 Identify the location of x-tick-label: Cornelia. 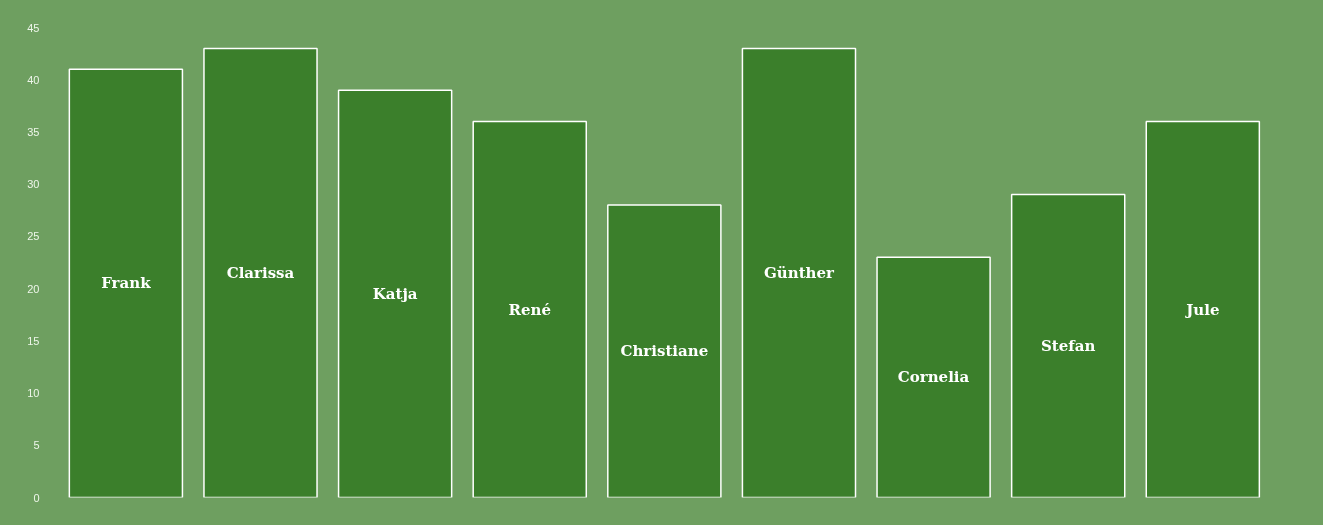
(933, 377).